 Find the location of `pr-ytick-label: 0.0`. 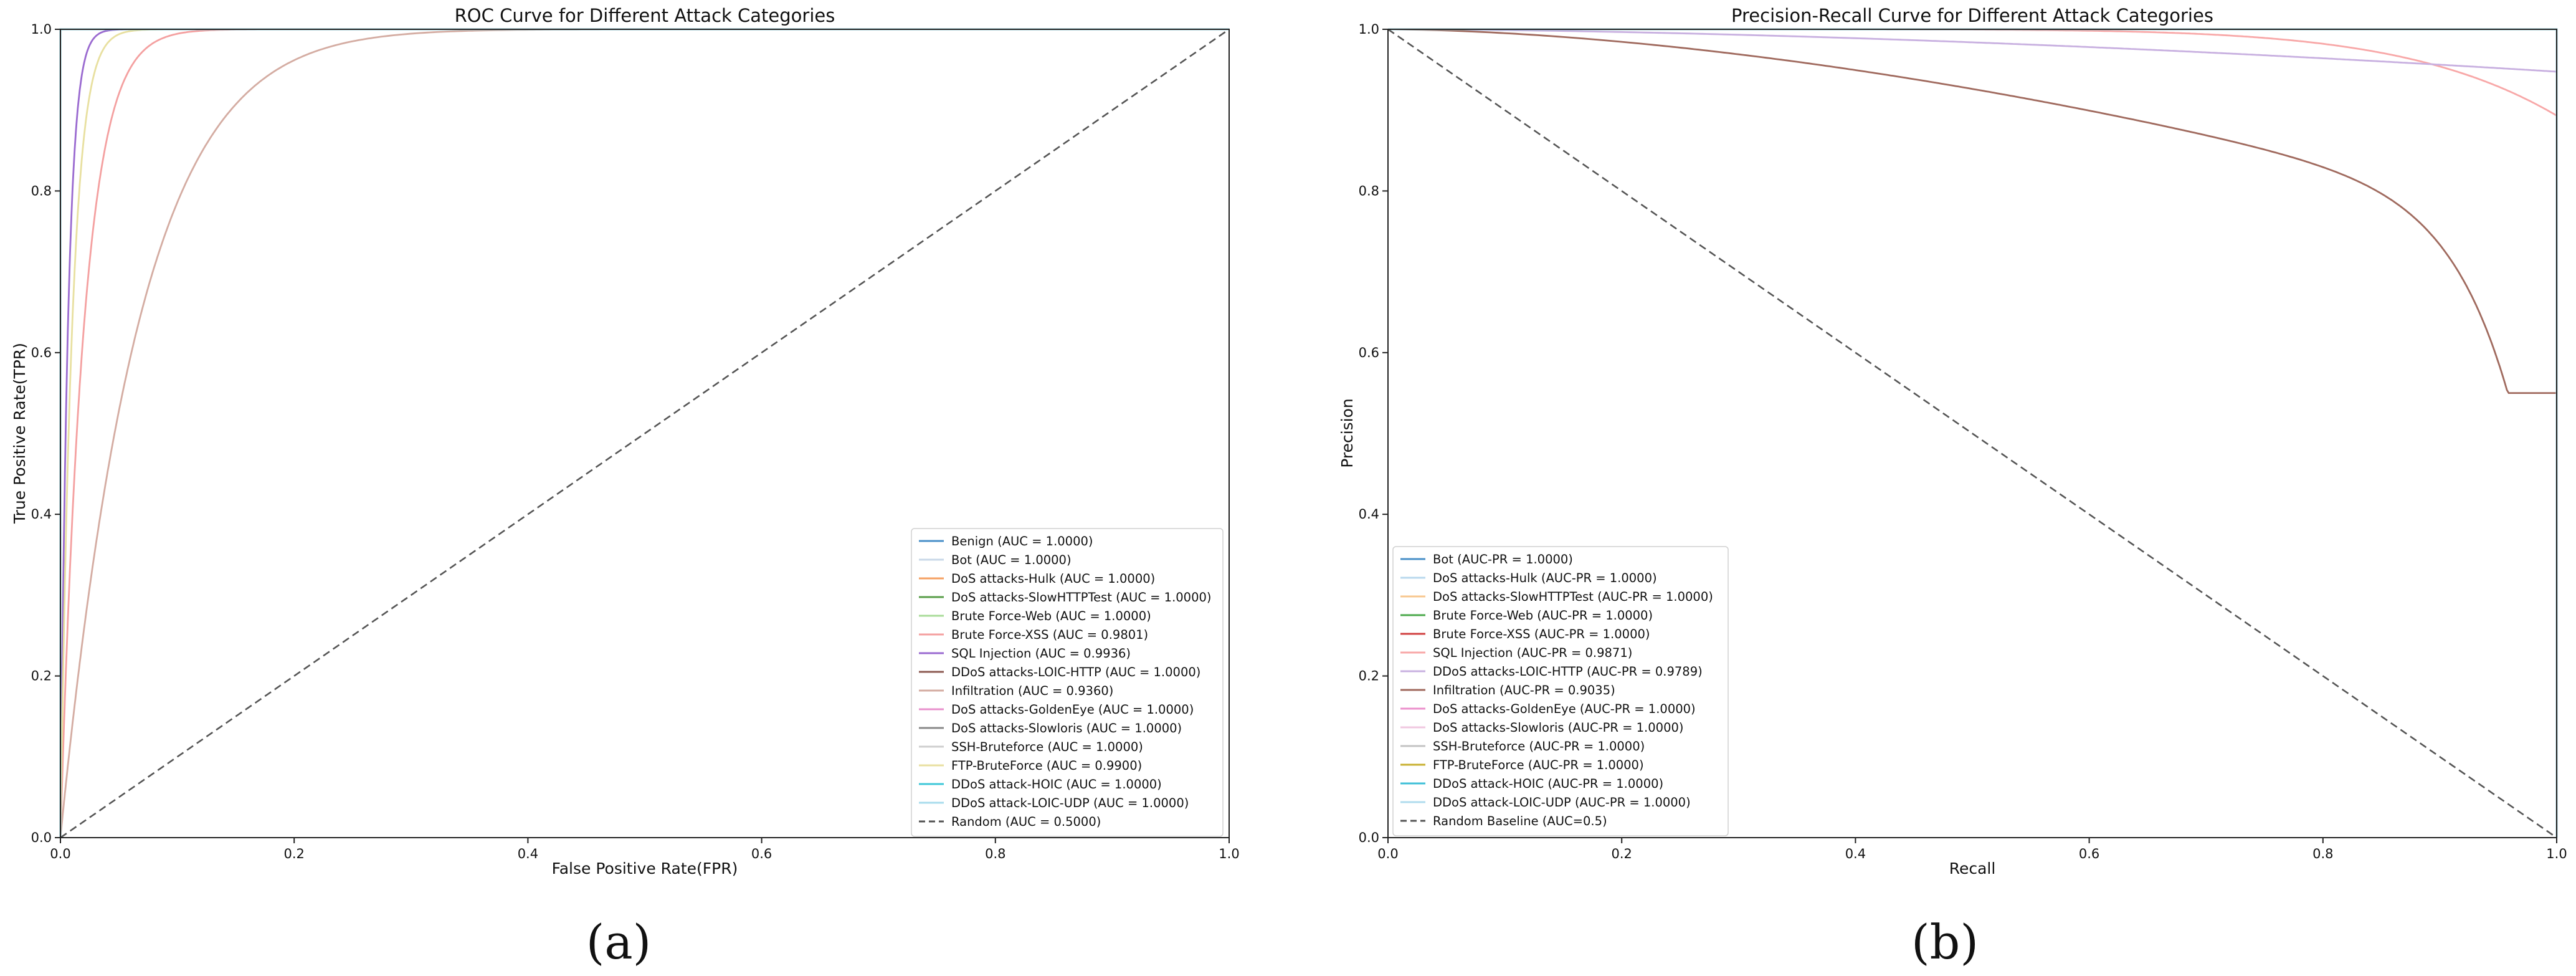

pr-ytick-label: 0.0 is located at coordinates (1369, 837).